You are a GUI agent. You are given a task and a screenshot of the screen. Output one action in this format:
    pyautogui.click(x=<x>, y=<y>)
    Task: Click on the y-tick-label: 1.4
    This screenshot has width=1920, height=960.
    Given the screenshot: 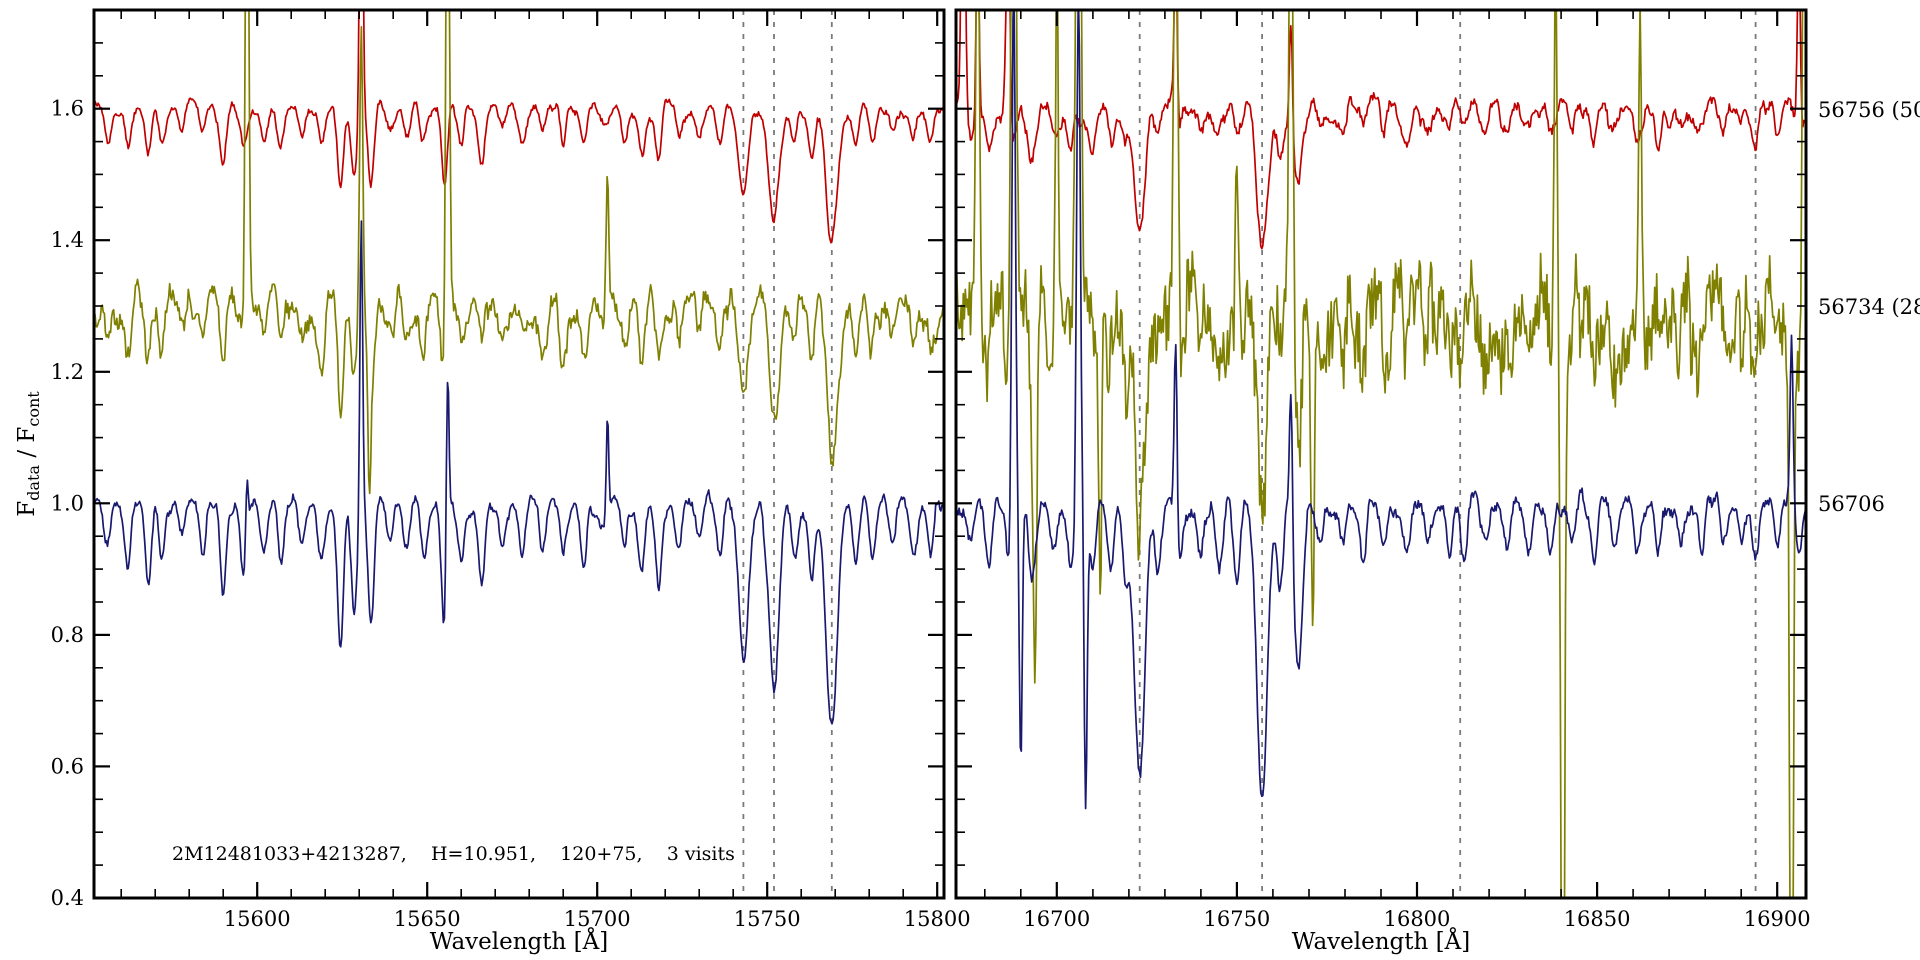 What is the action you would take?
    pyautogui.click(x=67, y=240)
    